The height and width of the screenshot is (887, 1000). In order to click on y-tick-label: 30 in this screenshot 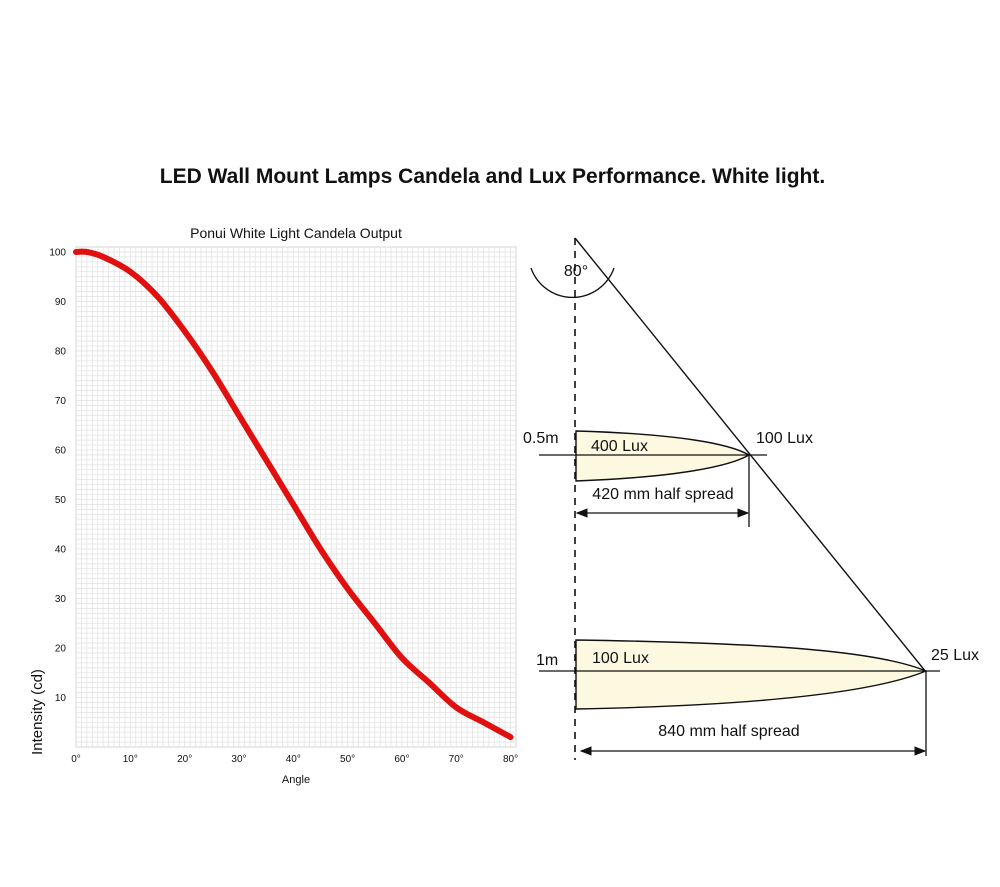, I will do `click(61, 599)`.